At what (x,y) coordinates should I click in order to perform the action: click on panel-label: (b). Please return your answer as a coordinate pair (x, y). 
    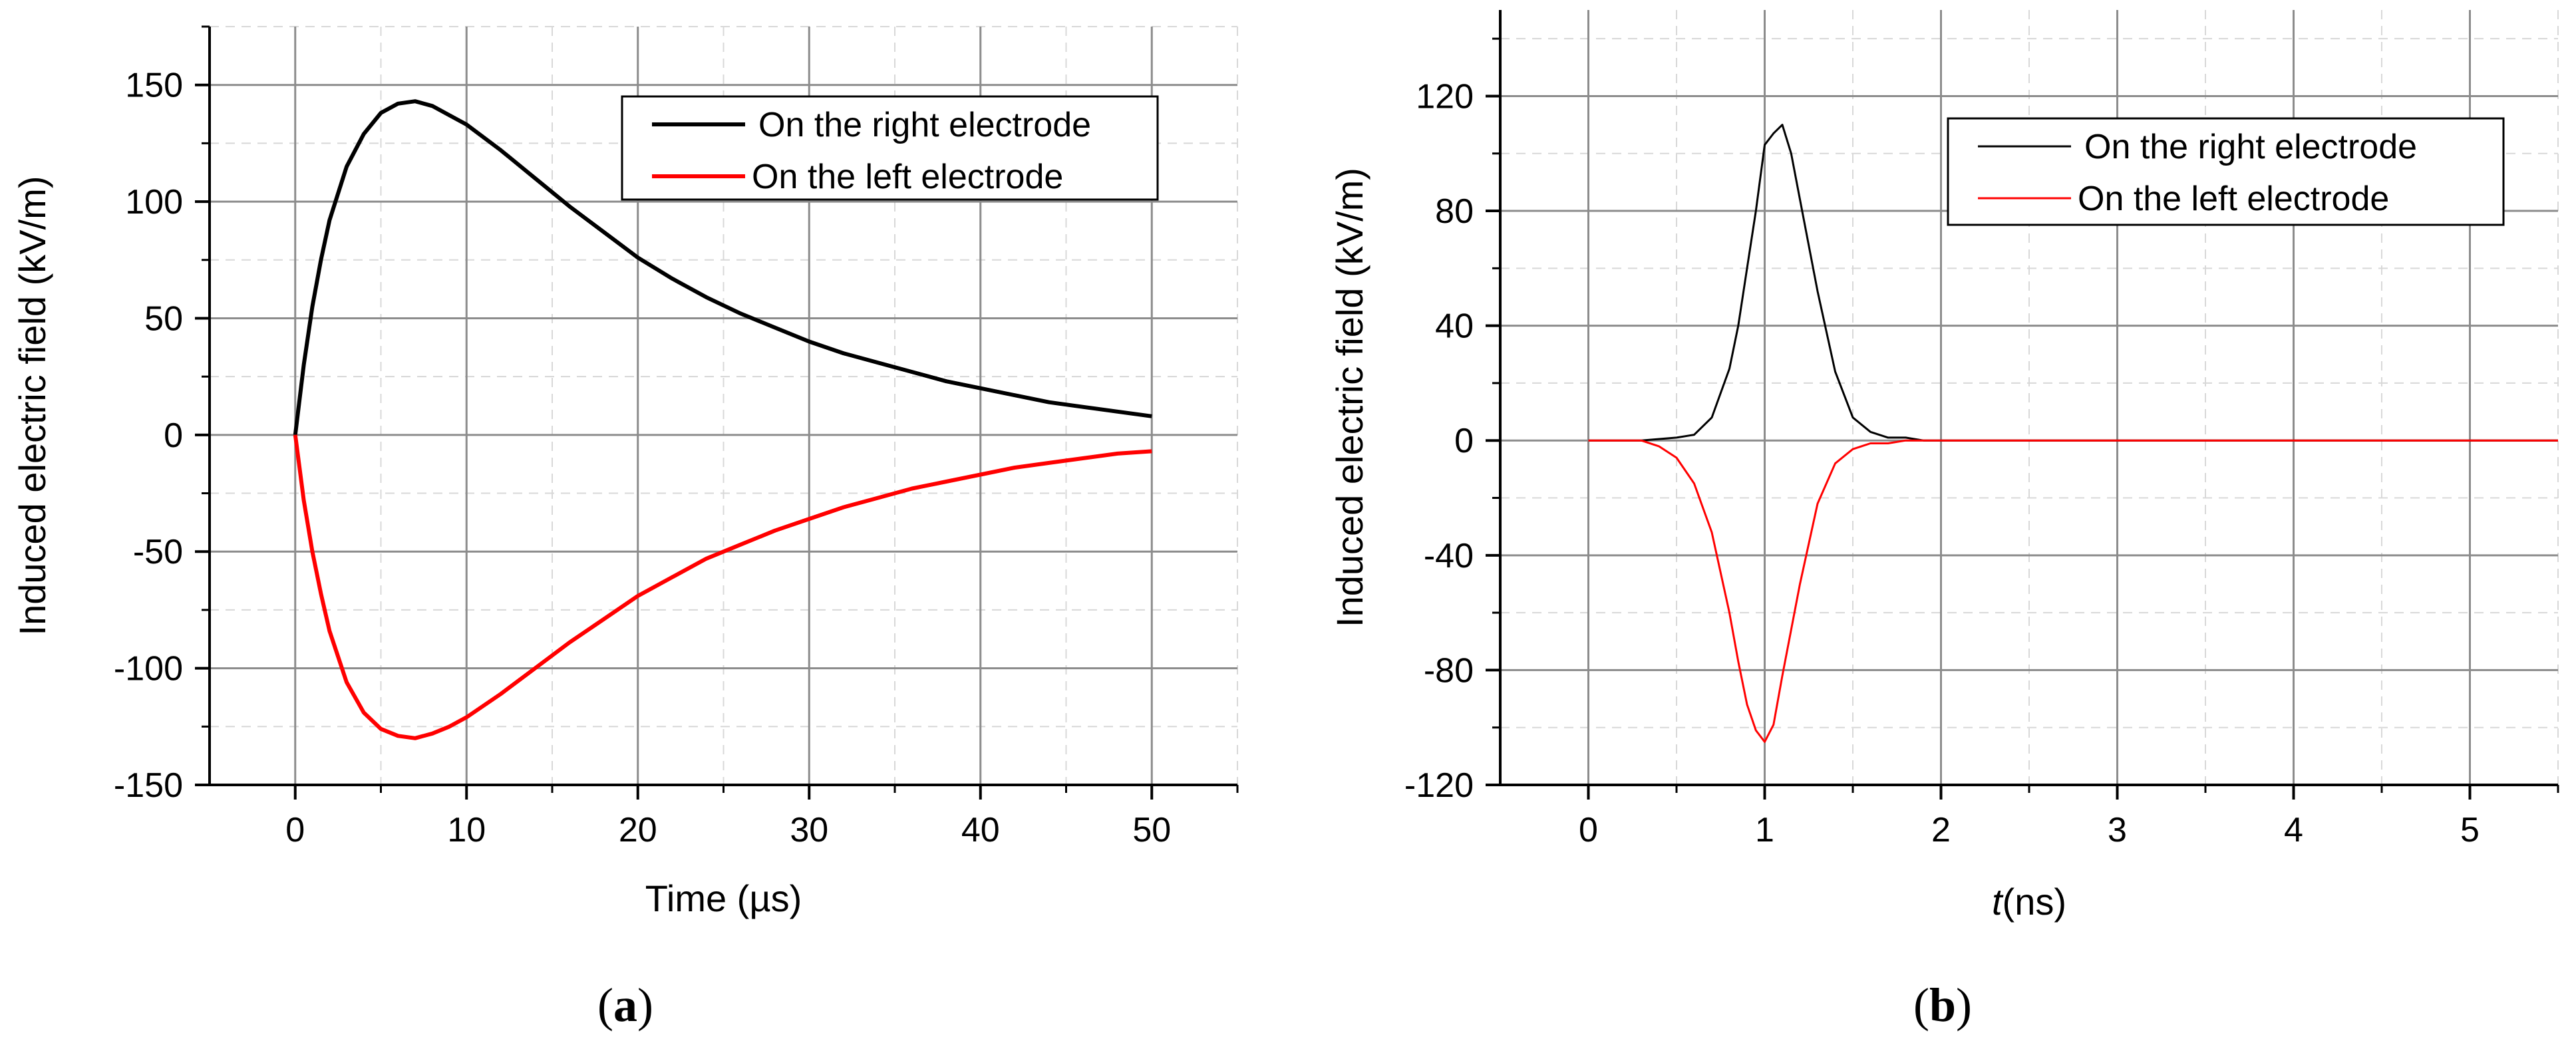
    Looking at the image, I should click on (1942, 1005).